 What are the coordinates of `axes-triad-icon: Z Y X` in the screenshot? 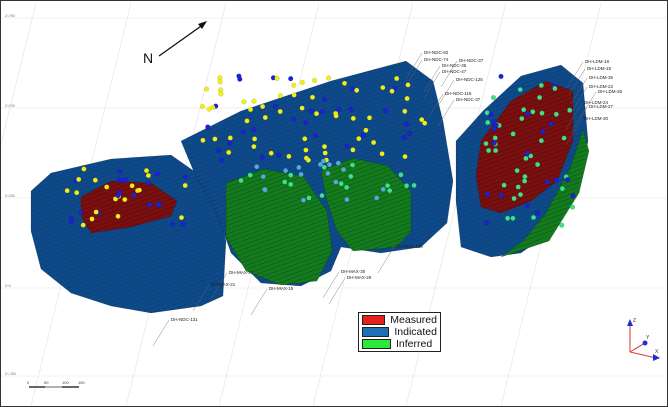 It's located at (643, 339).